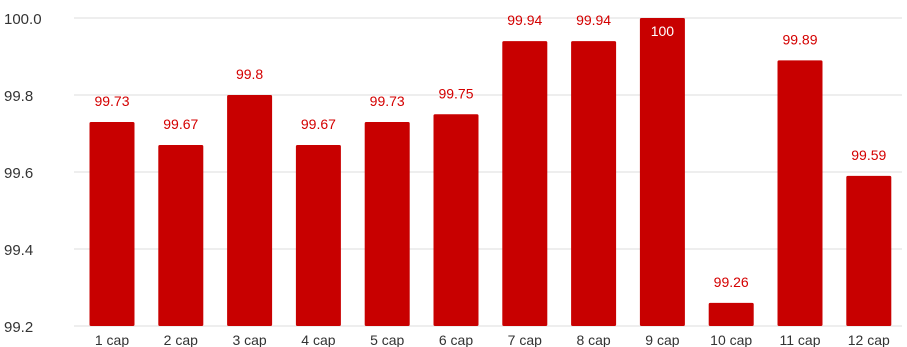  Describe the element at coordinates (594, 183) in the screenshot. I see `bar-8-cap` at that location.